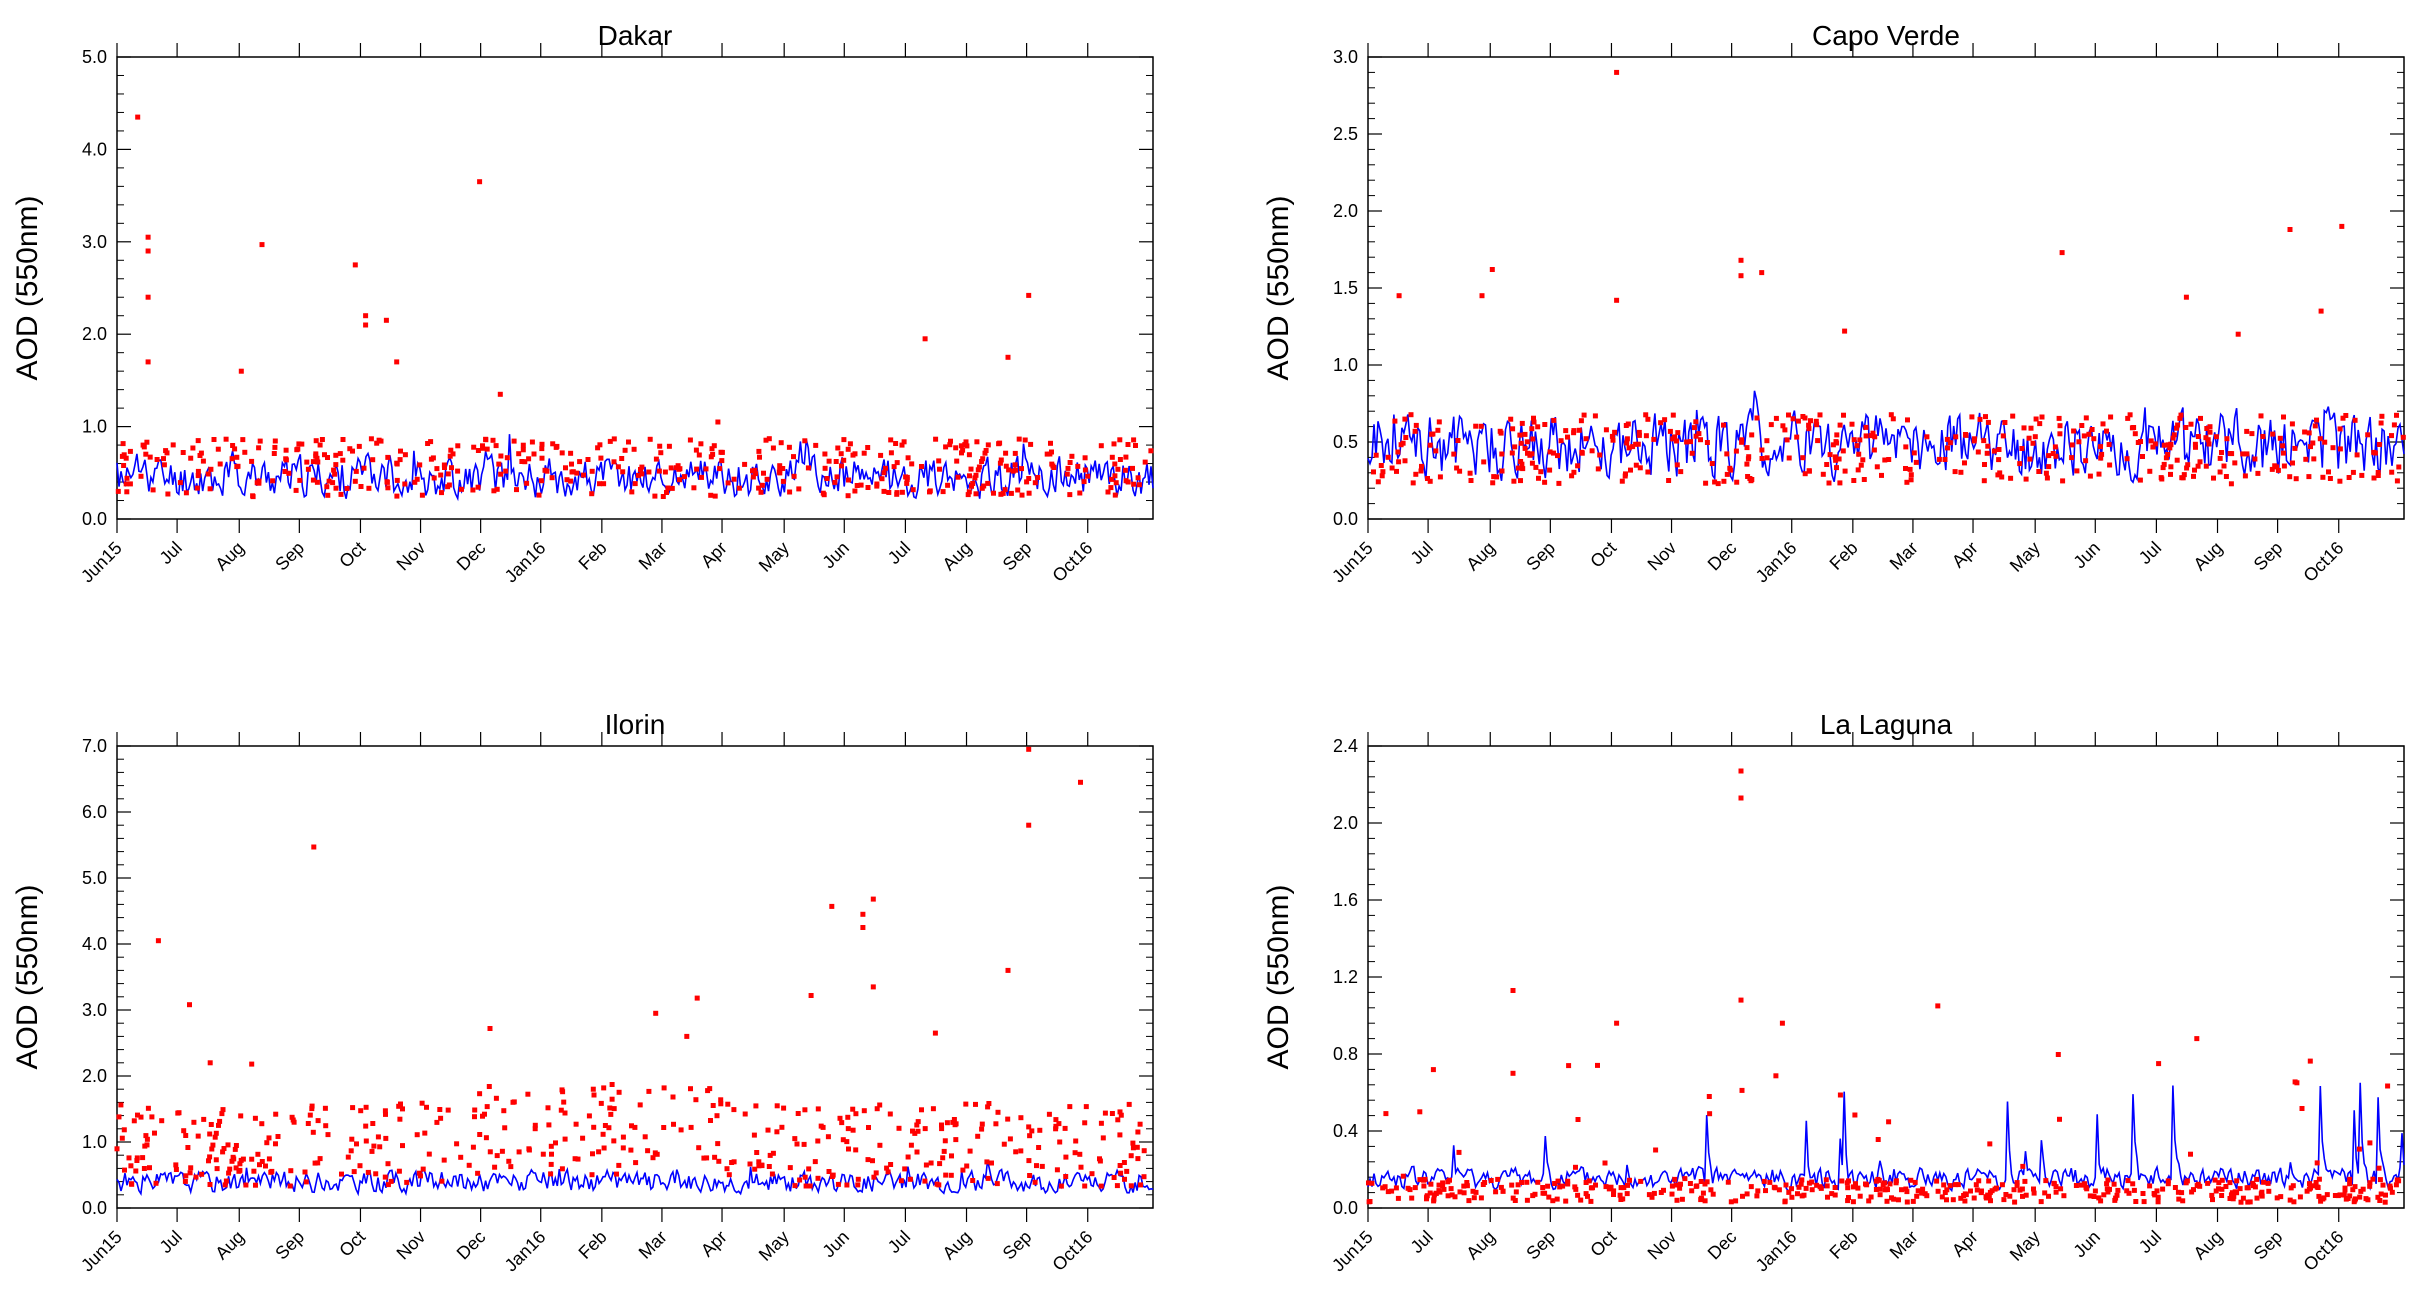 The image size is (2431, 1293). I want to click on x-tick-label: Apr, so click(714, 1244).